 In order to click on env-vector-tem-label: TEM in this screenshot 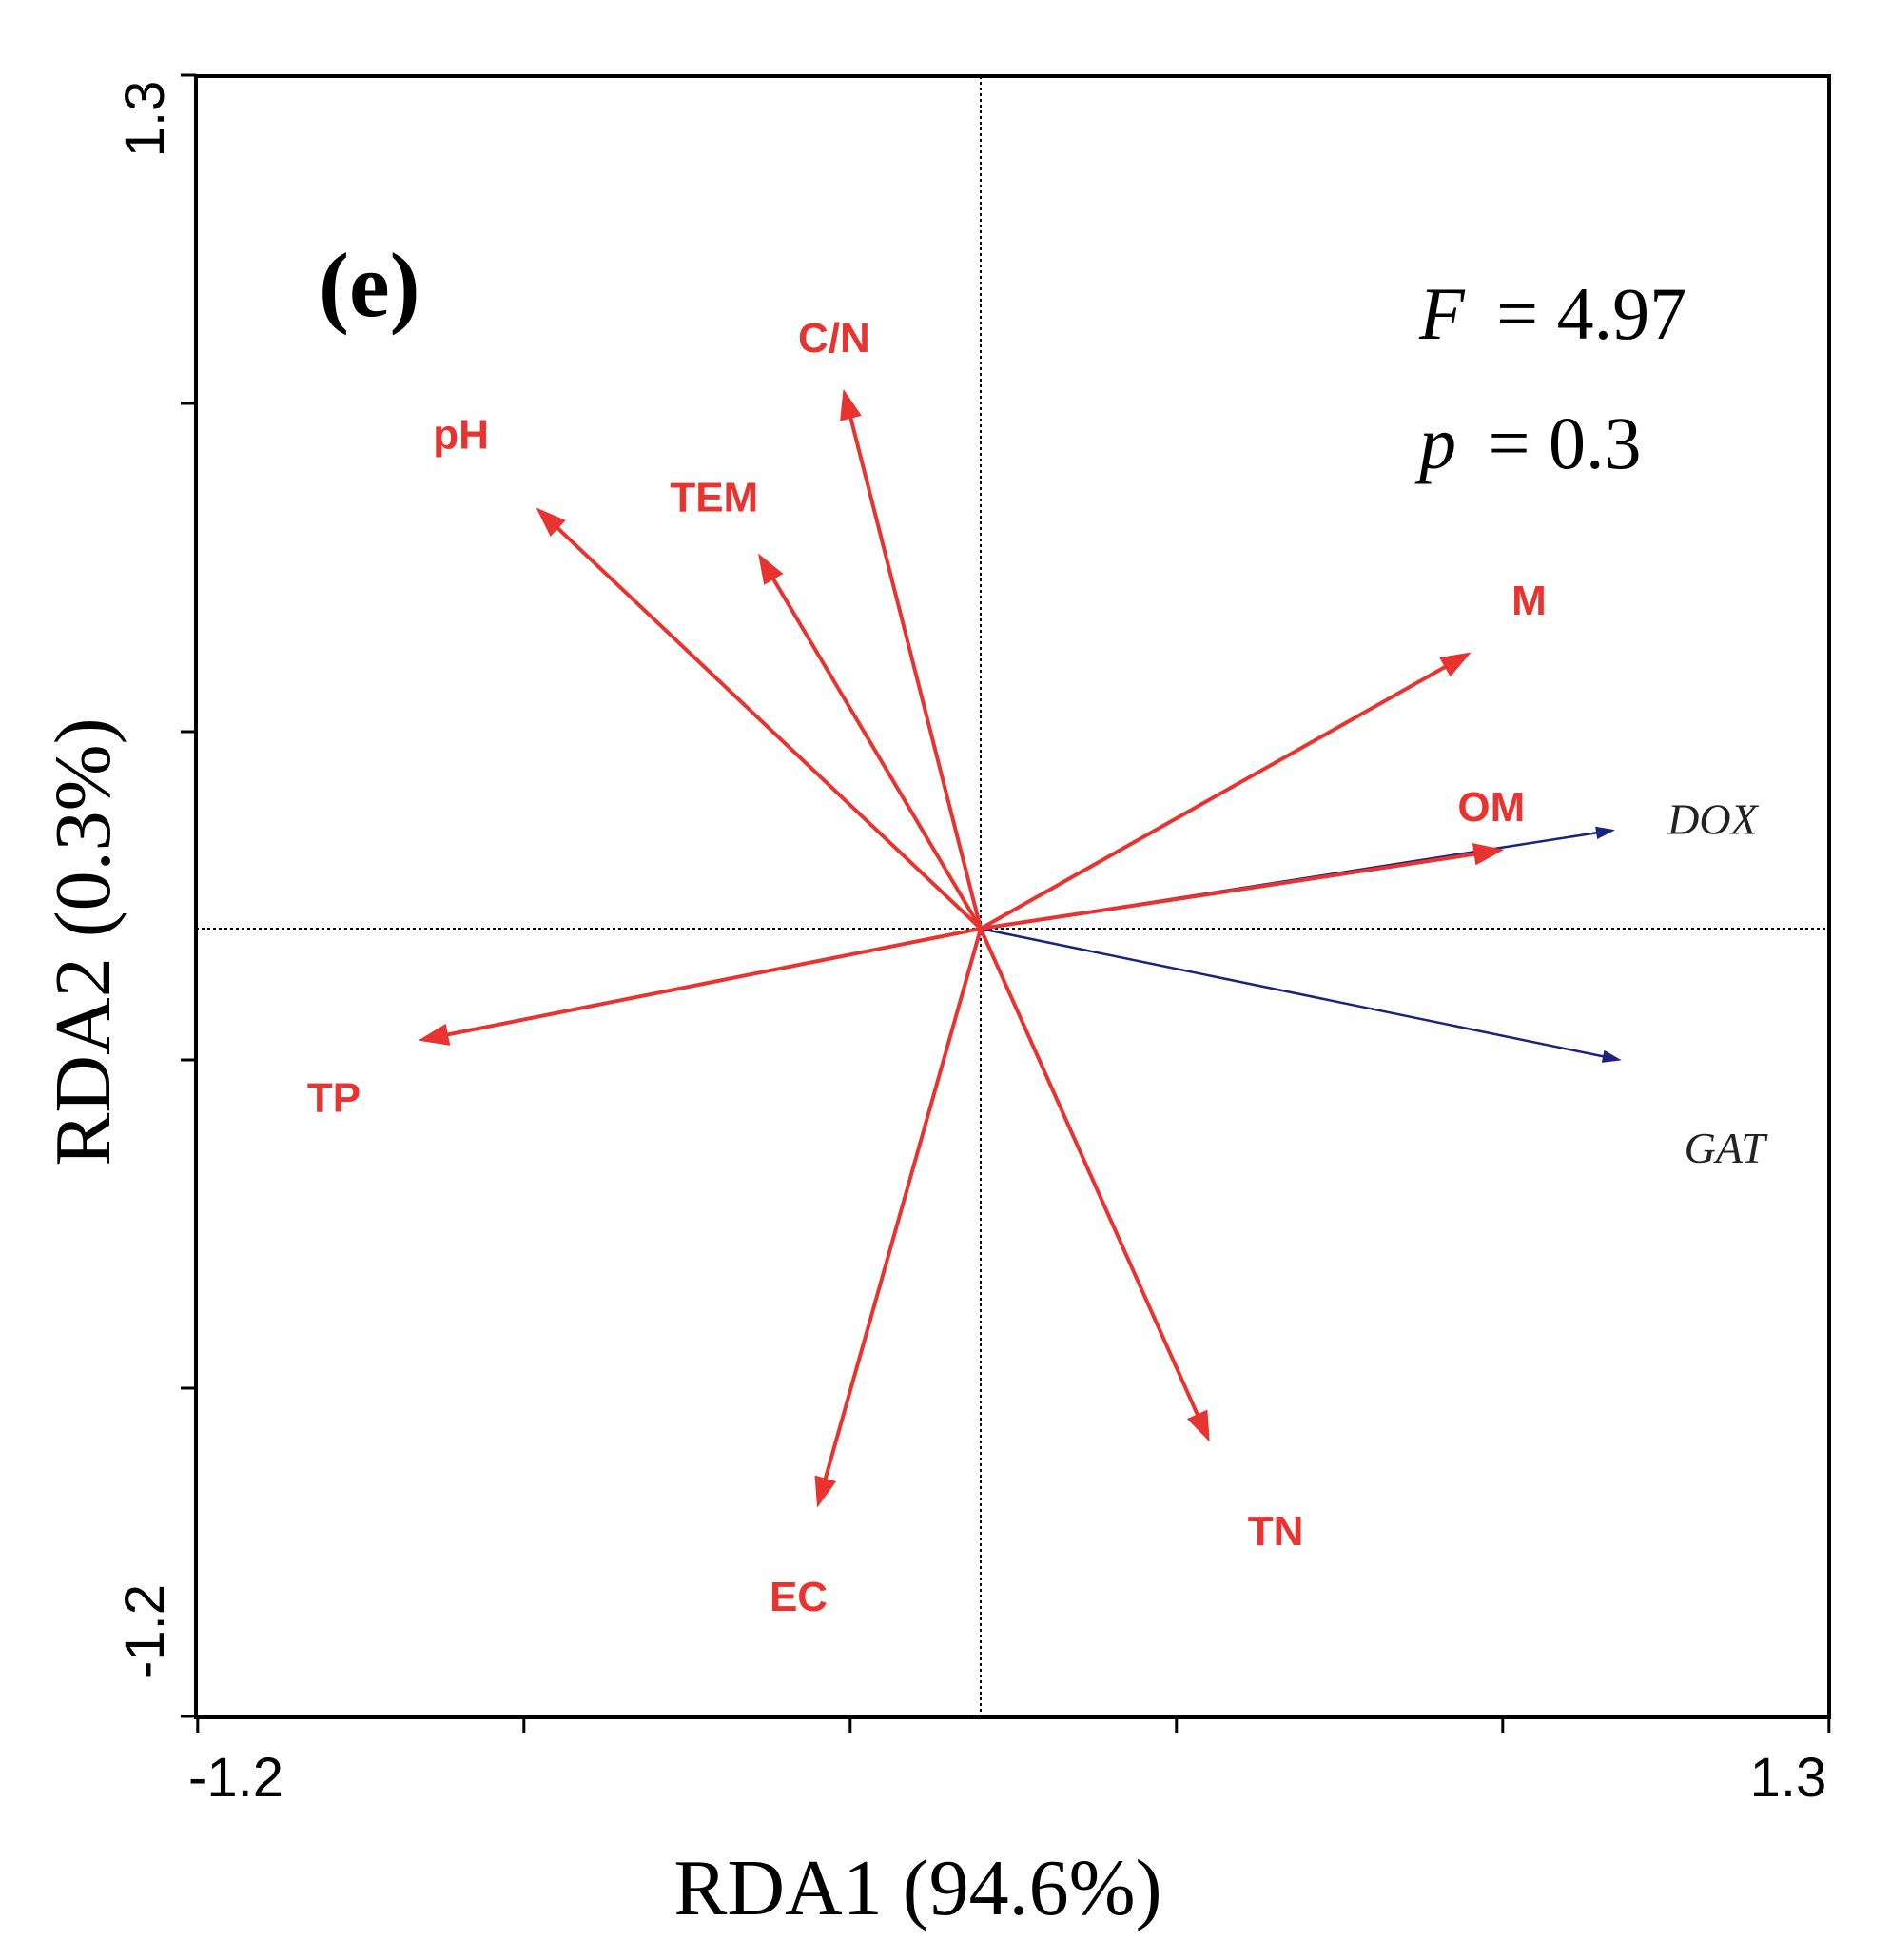, I will do `click(714, 498)`.